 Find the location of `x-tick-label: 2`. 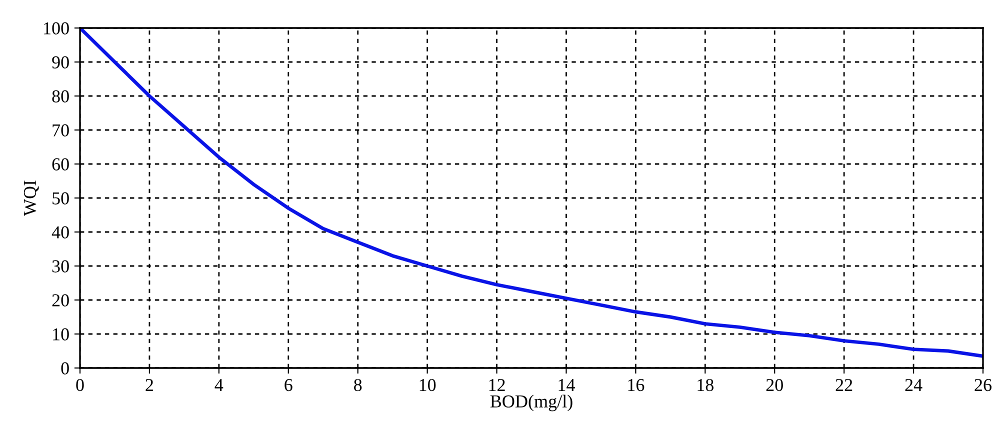

x-tick-label: 2 is located at coordinates (149, 384).